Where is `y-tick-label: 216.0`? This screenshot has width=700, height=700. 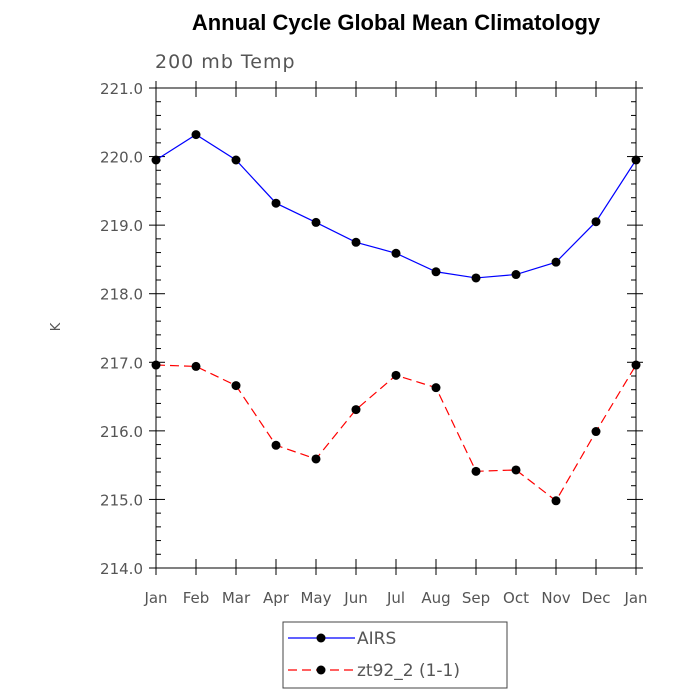
y-tick-label: 216.0 is located at coordinates (121, 432).